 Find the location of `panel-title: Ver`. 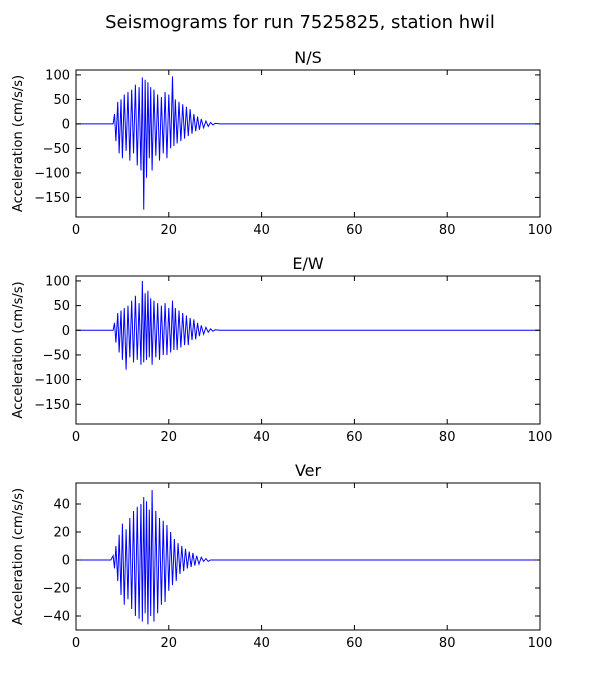

panel-title: Ver is located at coordinates (308, 470).